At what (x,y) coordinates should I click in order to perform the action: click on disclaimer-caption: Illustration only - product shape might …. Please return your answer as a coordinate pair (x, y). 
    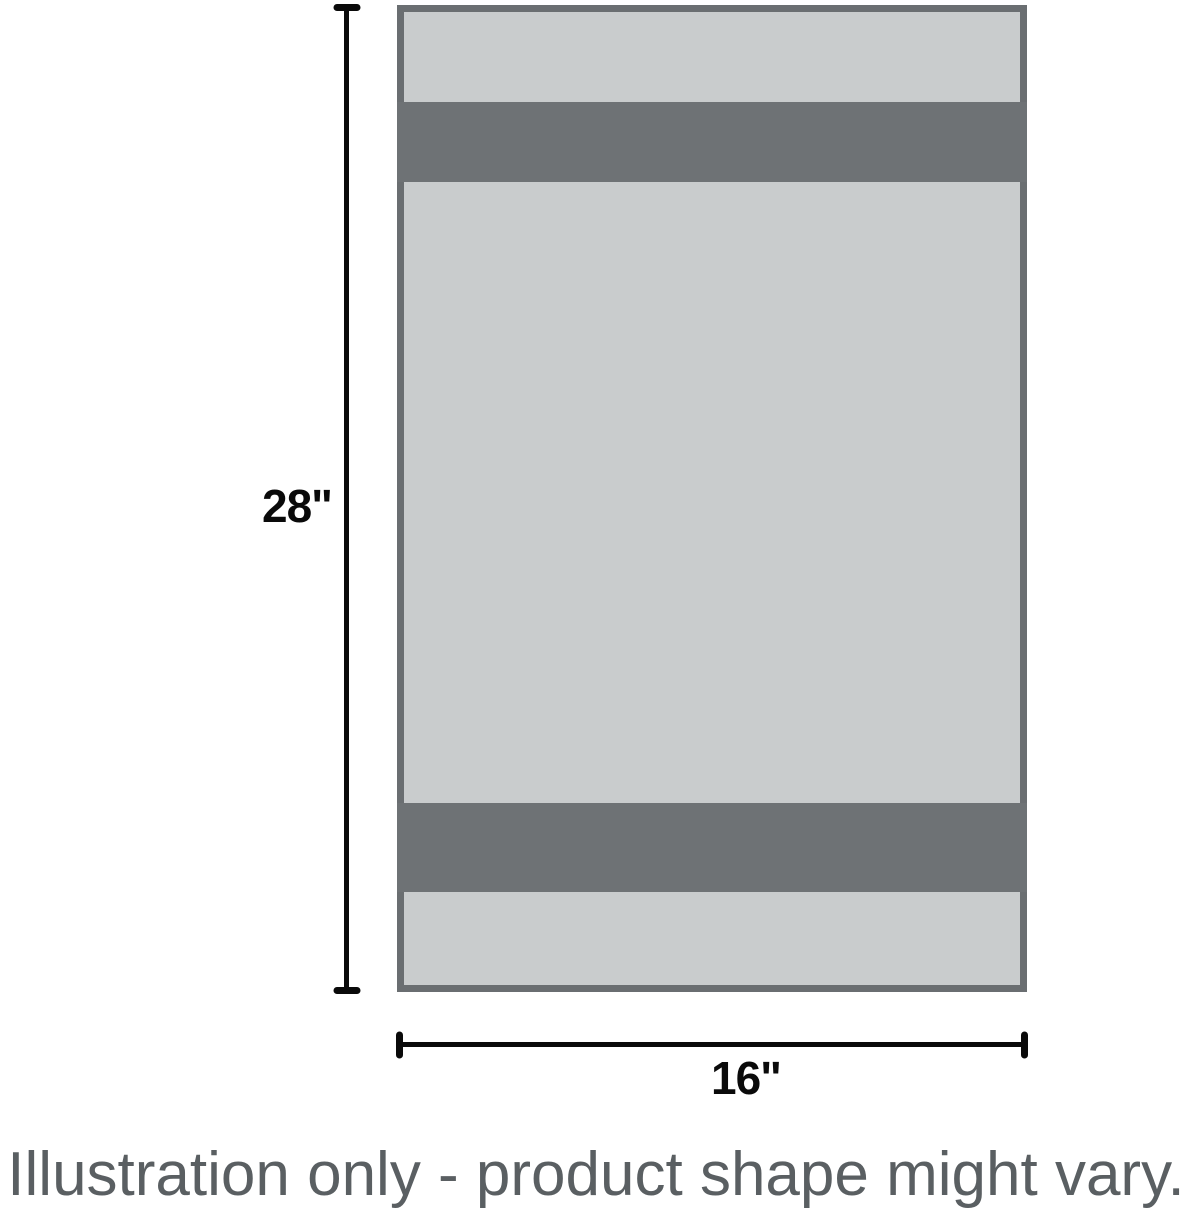
    Looking at the image, I should click on (596, 1174).